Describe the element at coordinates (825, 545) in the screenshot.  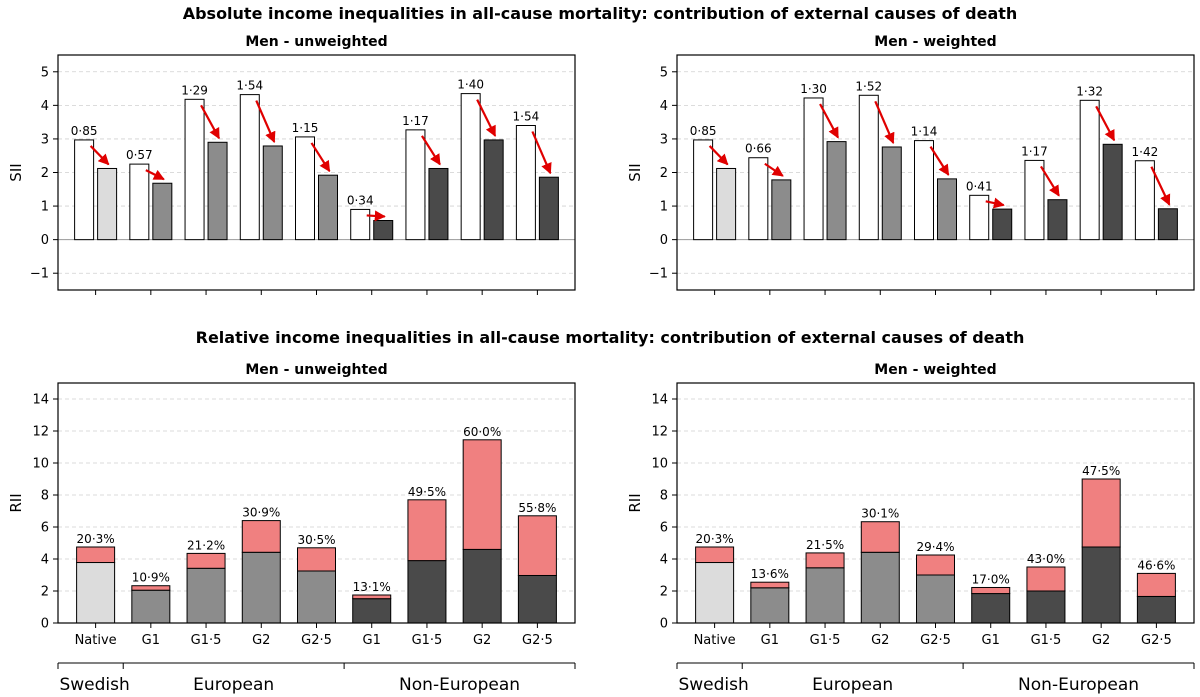
I see `data-label: 21·5%` at that location.